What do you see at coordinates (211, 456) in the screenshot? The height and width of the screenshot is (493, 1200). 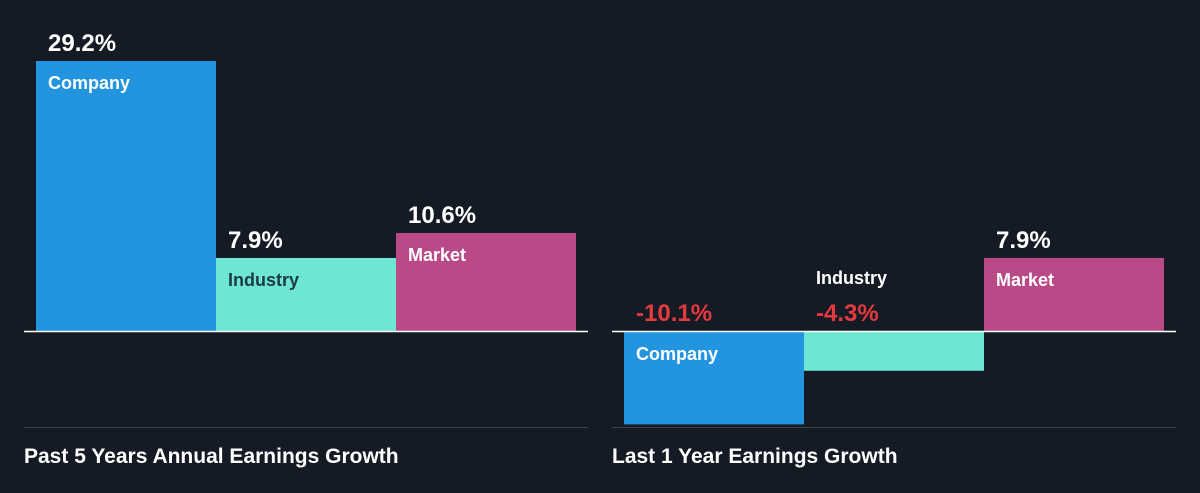 I see `chart-title-5y: Past 5 Years Annual Earnings Growth` at bounding box center [211, 456].